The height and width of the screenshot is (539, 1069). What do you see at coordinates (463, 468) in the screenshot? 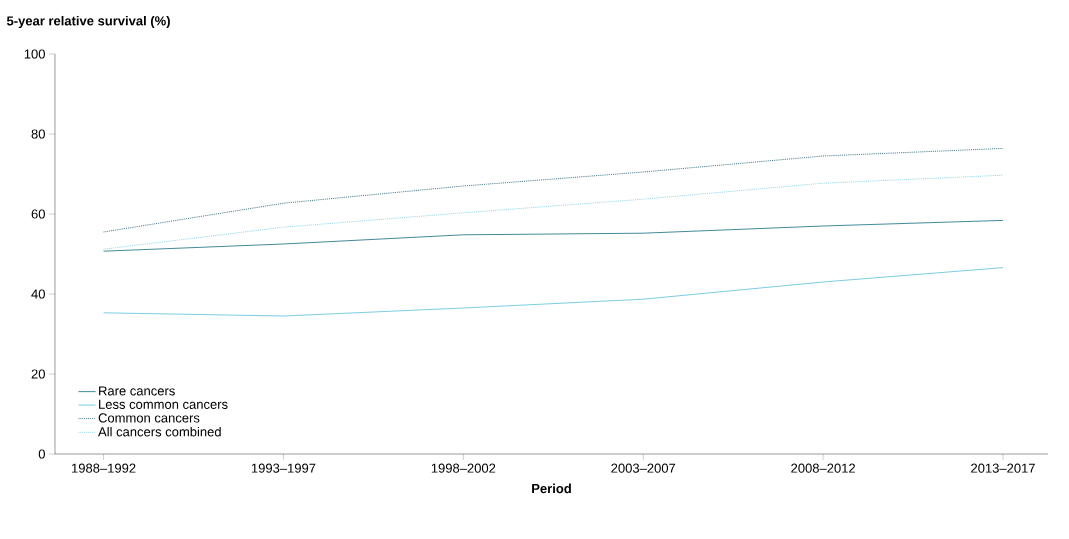
I see `x-tick-label: 1998–2002` at bounding box center [463, 468].